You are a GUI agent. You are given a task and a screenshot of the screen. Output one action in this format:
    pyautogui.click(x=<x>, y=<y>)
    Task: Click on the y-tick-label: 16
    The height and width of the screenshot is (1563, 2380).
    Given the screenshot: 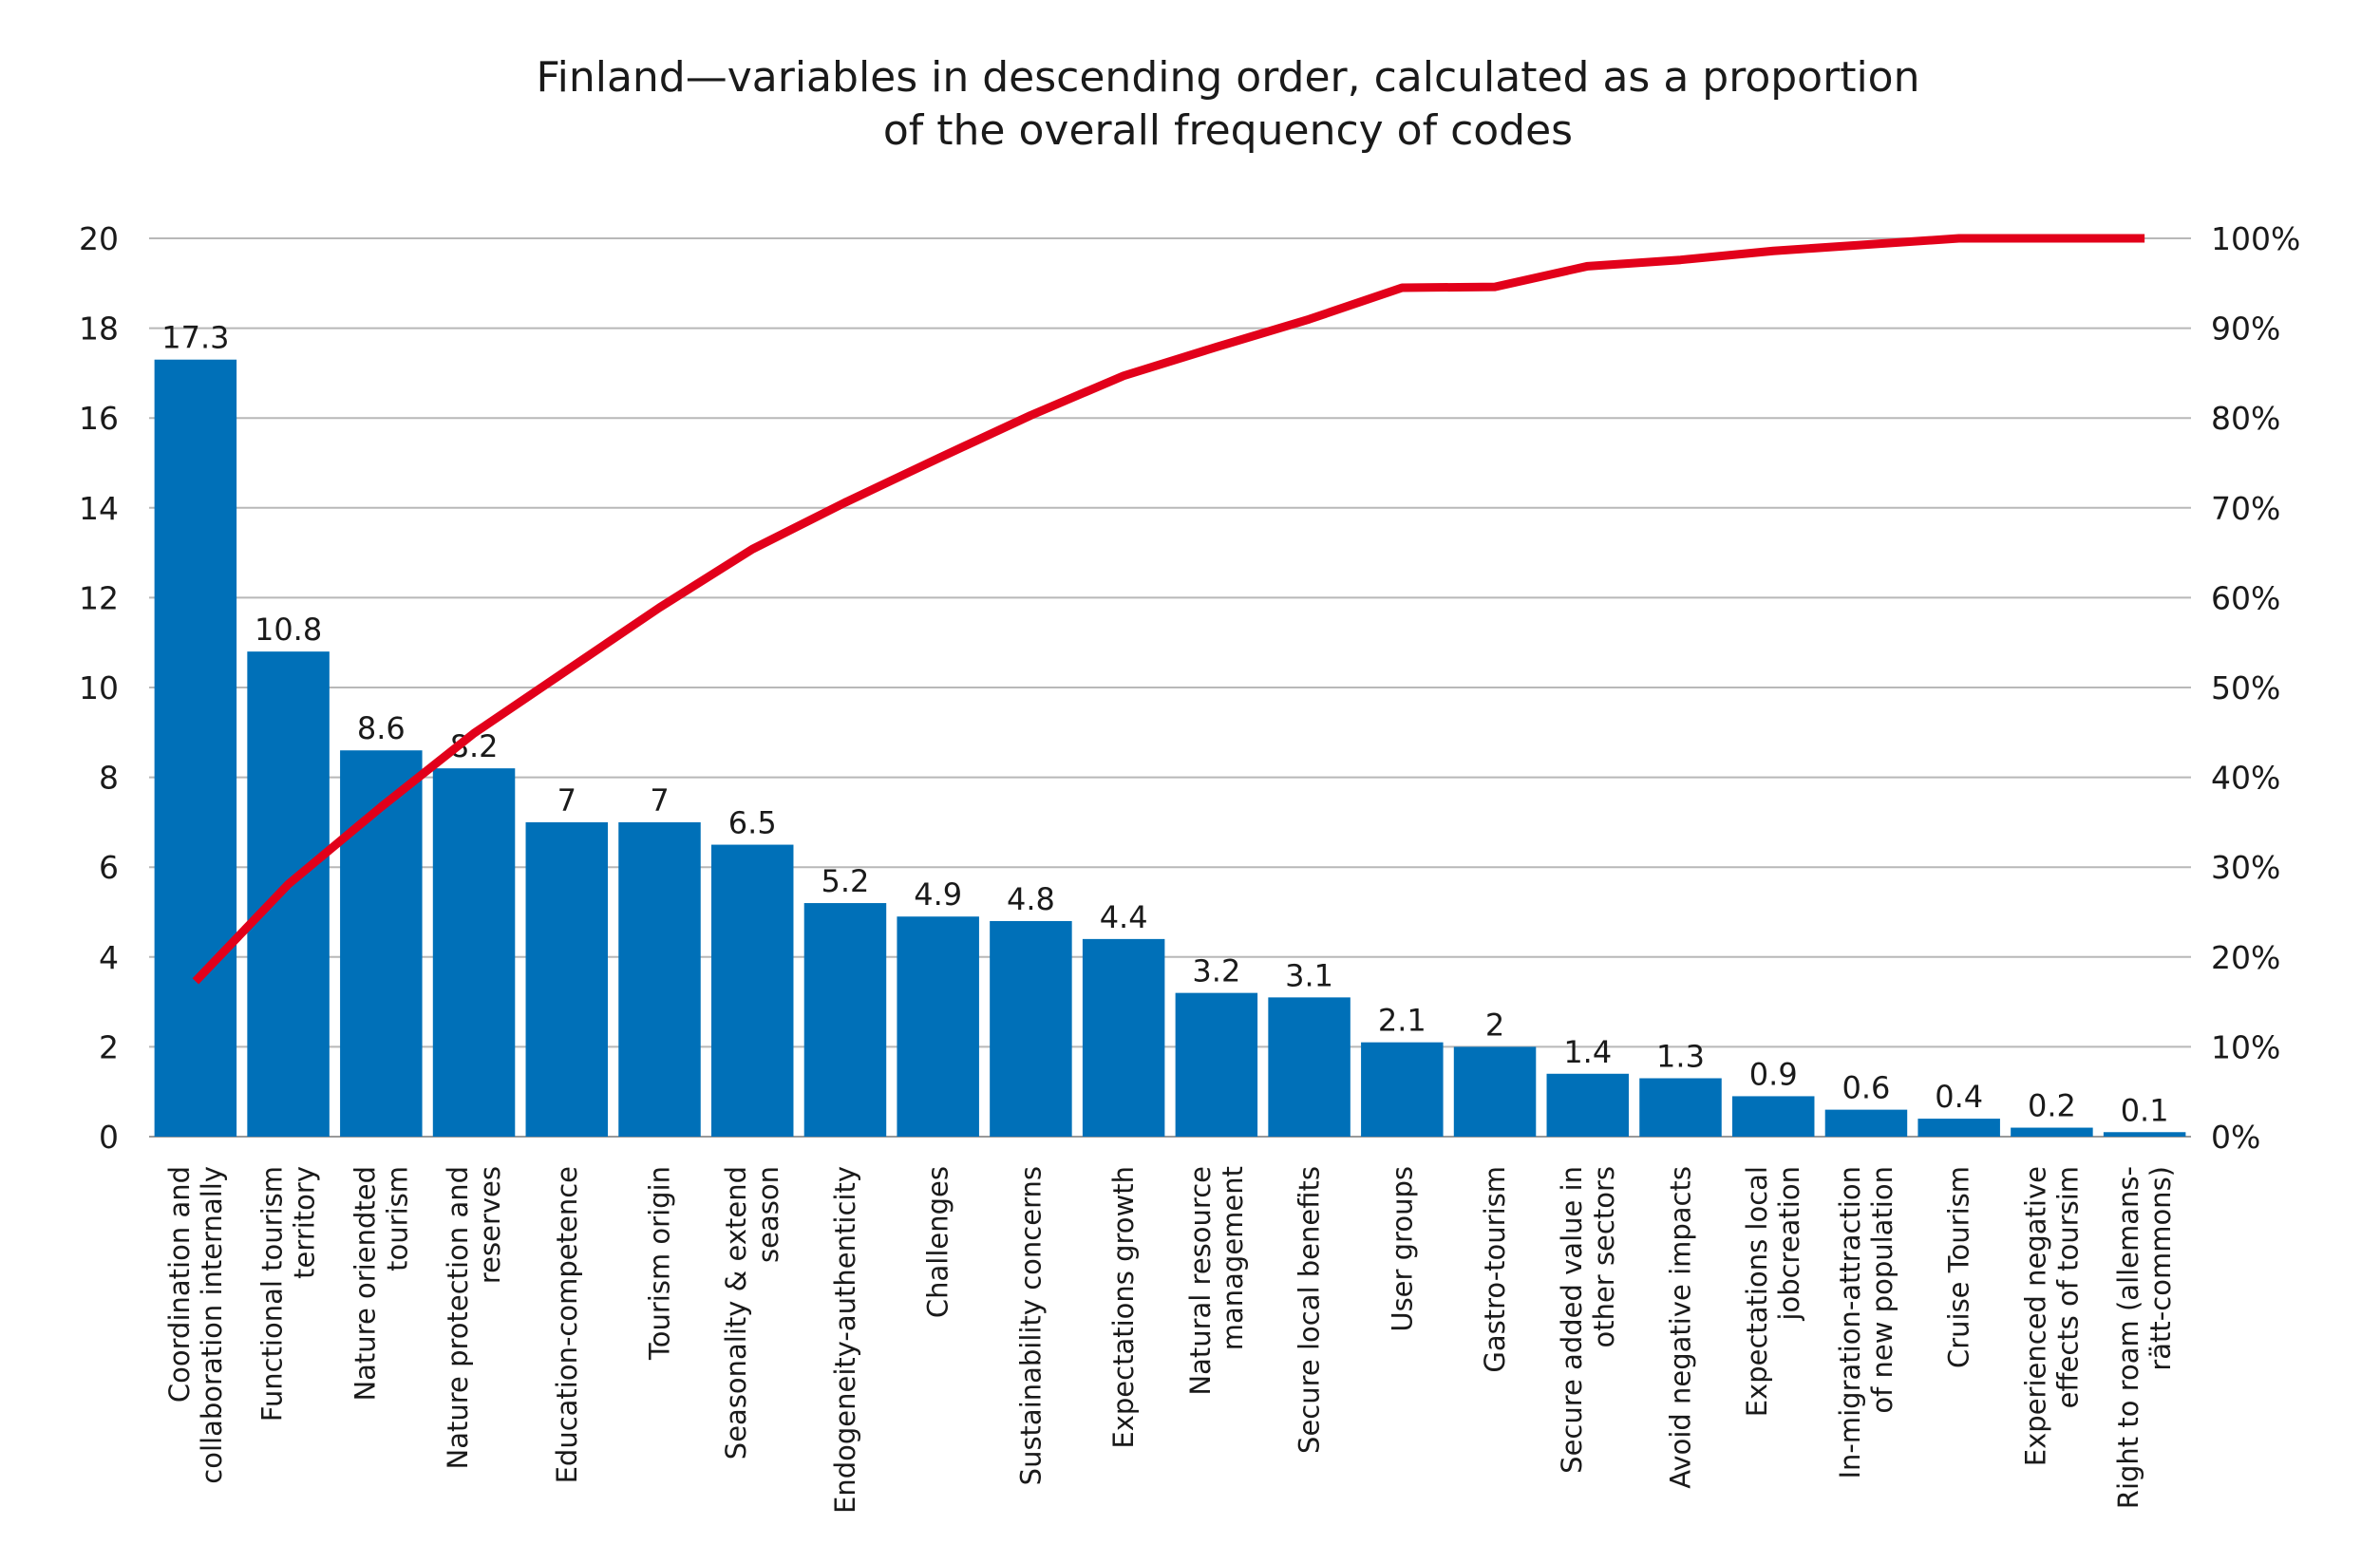 What is the action you would take?
    pyautogui.click(x=99, y=418)
    